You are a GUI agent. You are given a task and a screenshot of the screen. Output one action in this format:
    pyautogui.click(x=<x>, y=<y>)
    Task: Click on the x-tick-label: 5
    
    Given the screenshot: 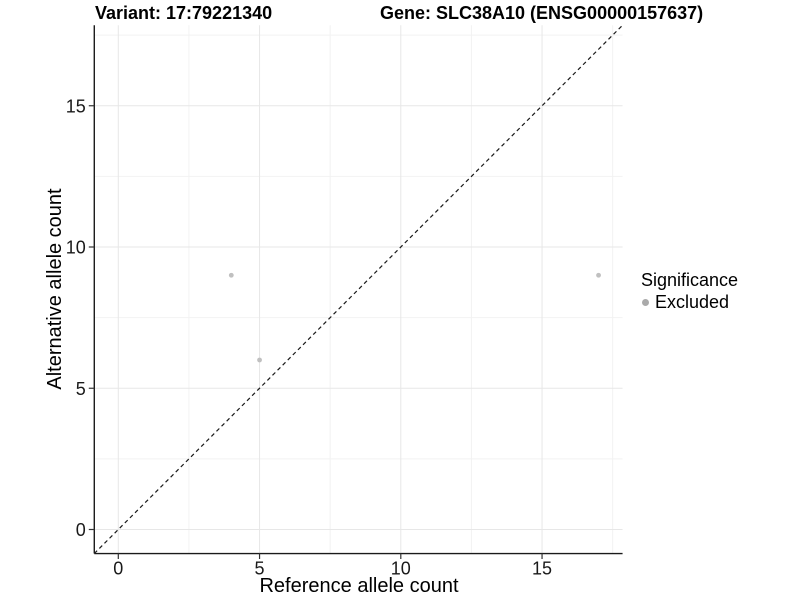 What is the action you would take?
    pyautogui.click(x=260, y=569)
    